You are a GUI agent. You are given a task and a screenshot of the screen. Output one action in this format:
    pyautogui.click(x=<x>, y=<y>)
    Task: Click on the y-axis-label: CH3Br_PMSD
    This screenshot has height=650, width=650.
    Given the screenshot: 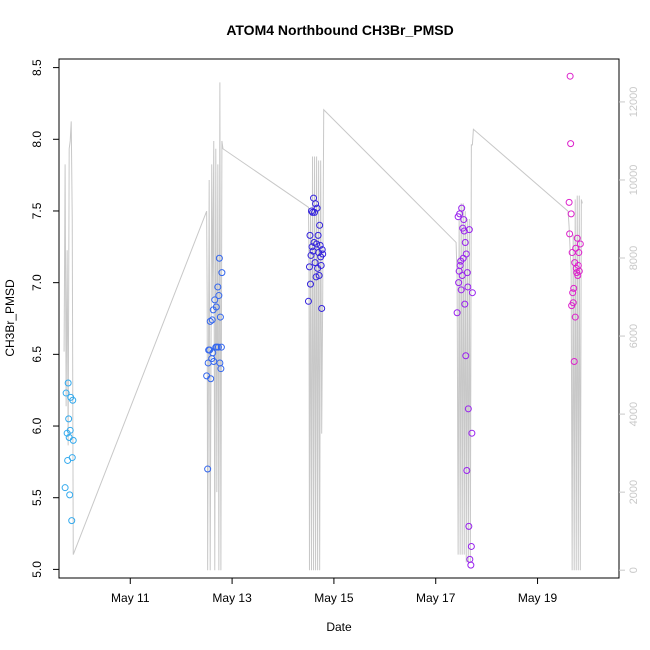 What is the action you would take?
    pyautogui.click(x=10, y=318)
    